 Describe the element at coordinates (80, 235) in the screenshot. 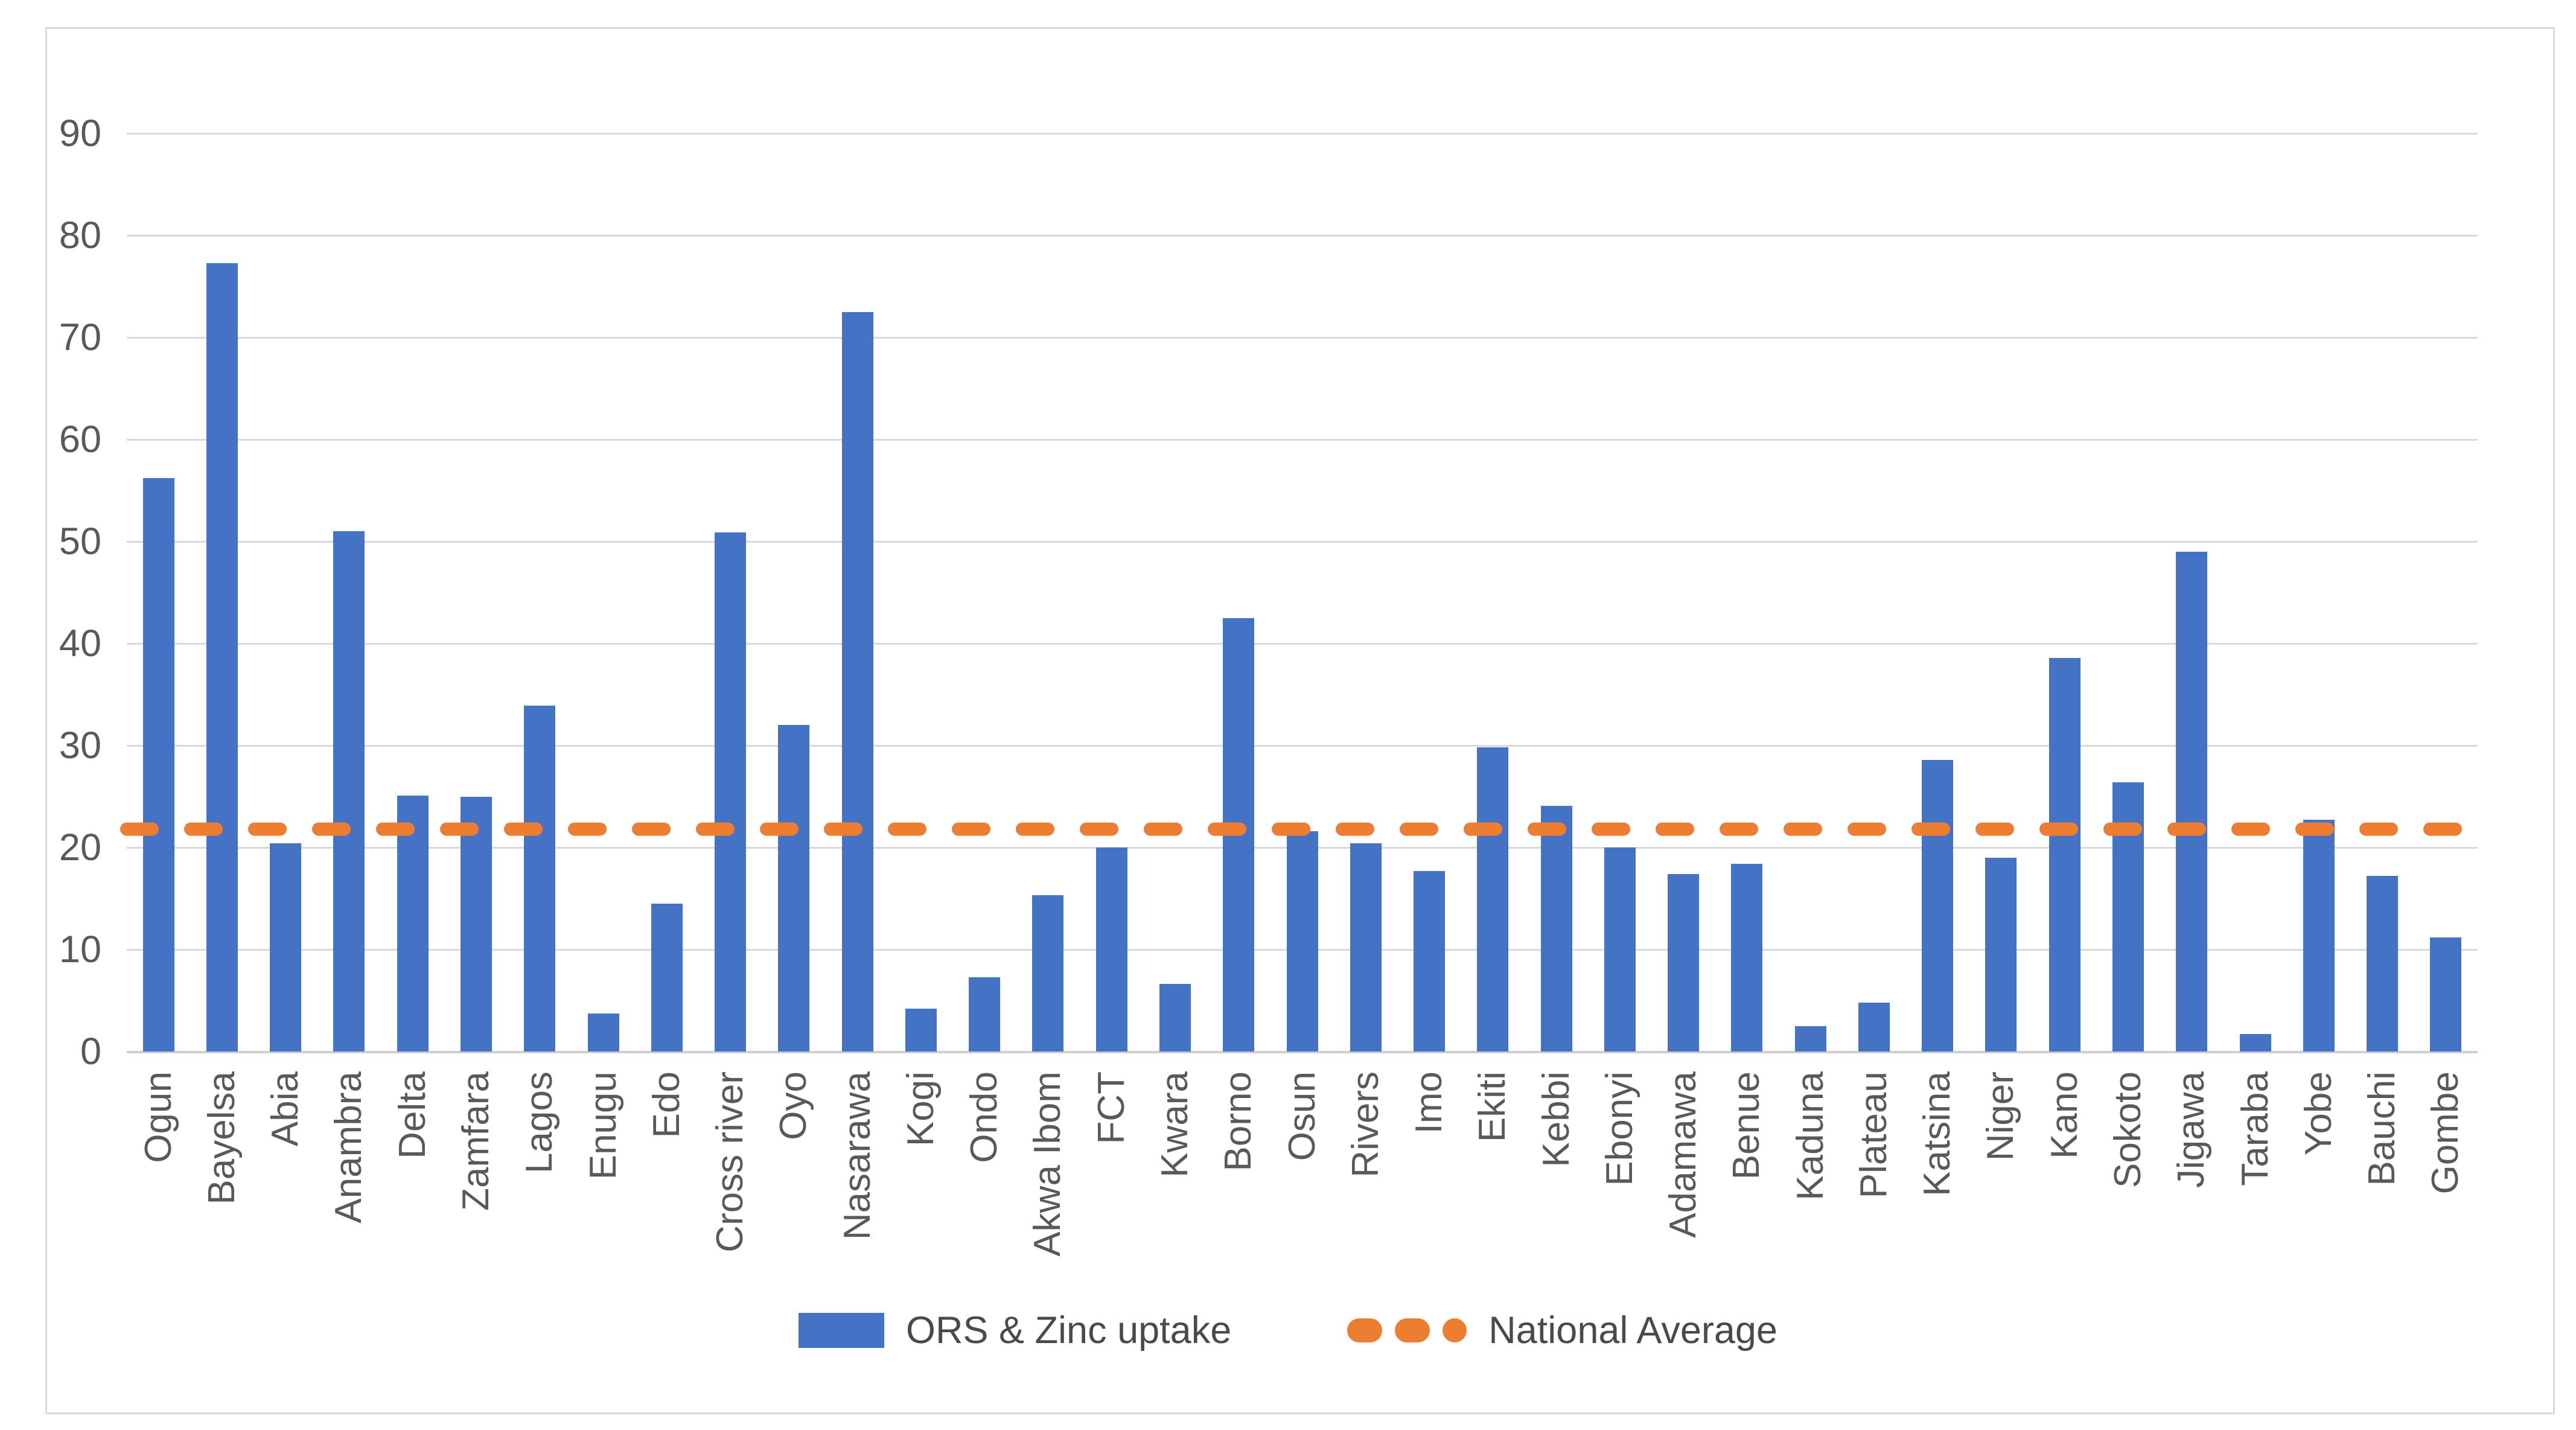

I see `y-tick-label-80: 80` at that location.